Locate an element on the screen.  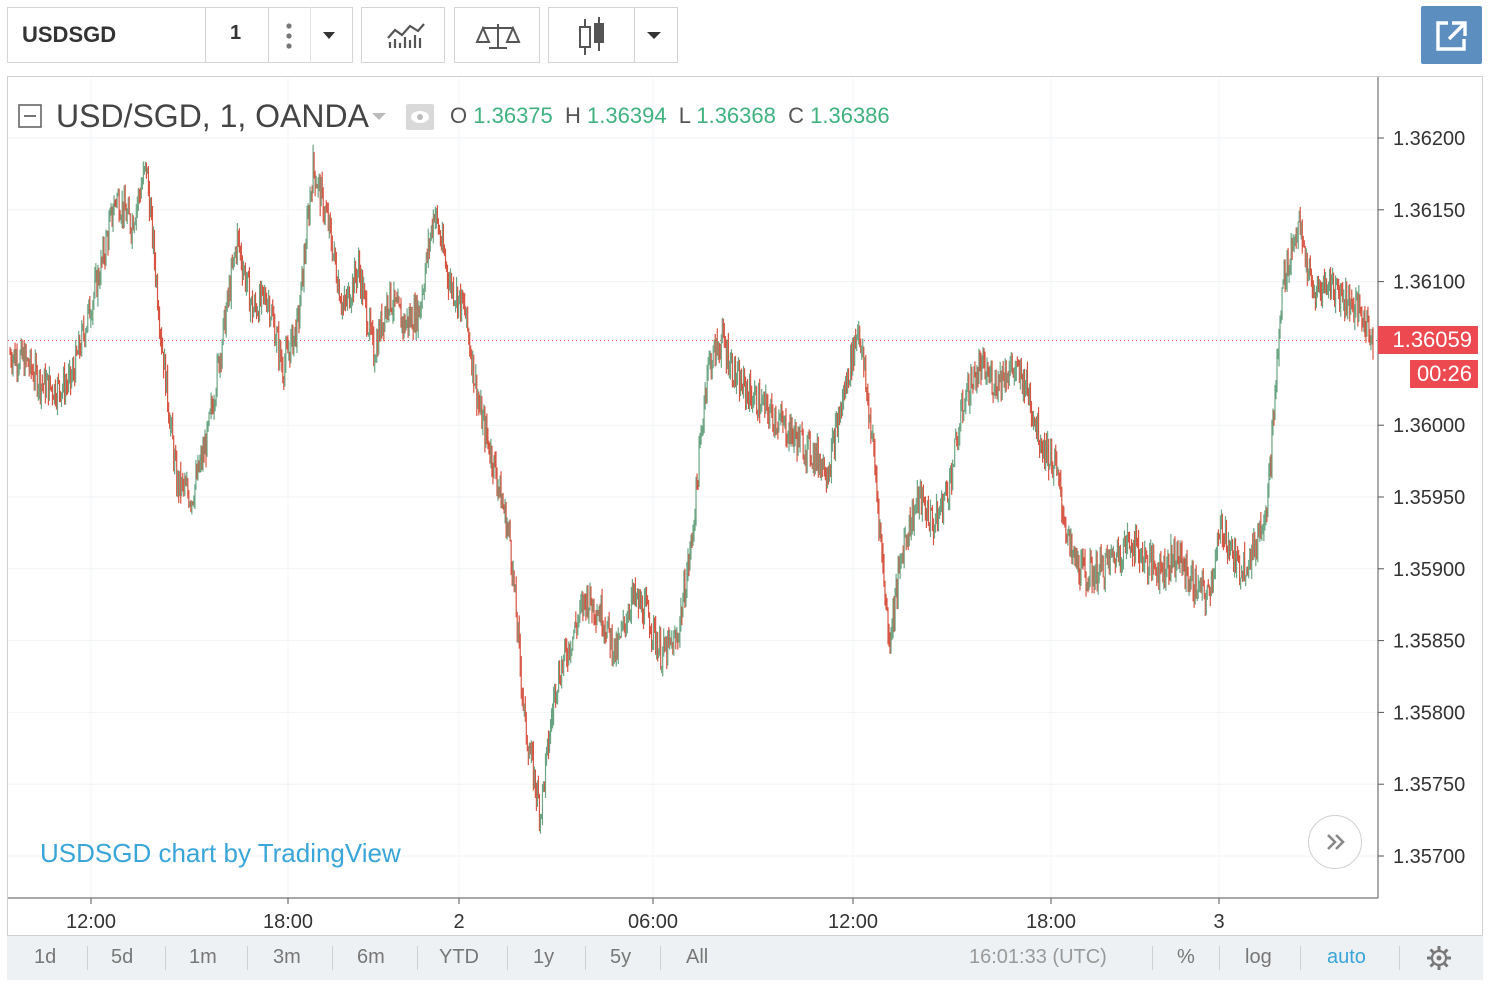
y-tick-label: 1.36150 is located at coordinates (1429, 211).